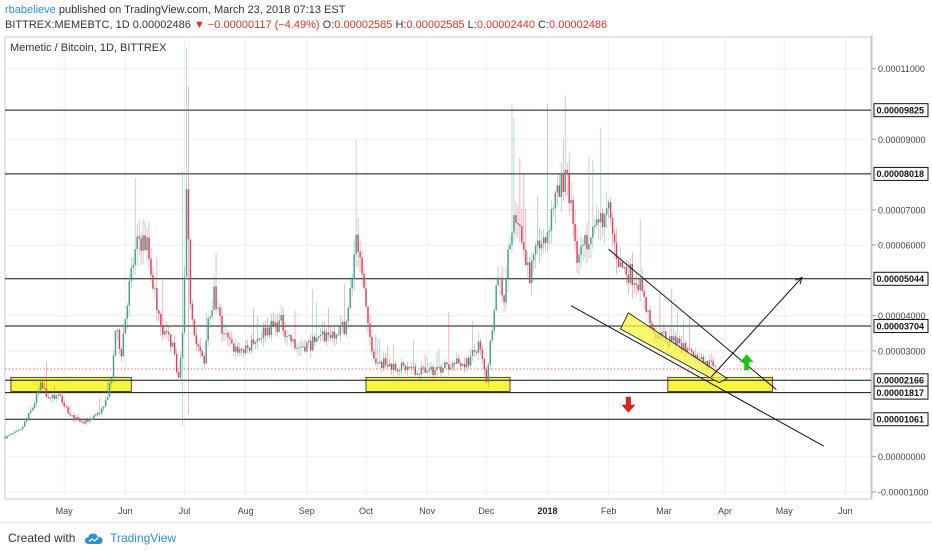  What do you see at coordinates (88, 48) in the screenshot?
I see `chart-title: Memetic / Bitcoin, 1D, BITTREX` at bounding box center [88, 48].